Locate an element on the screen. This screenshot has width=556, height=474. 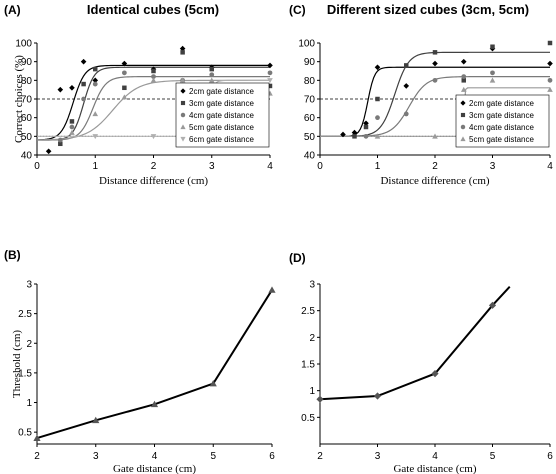
y-tick-label: 1 is located at coordinates (29, 403).